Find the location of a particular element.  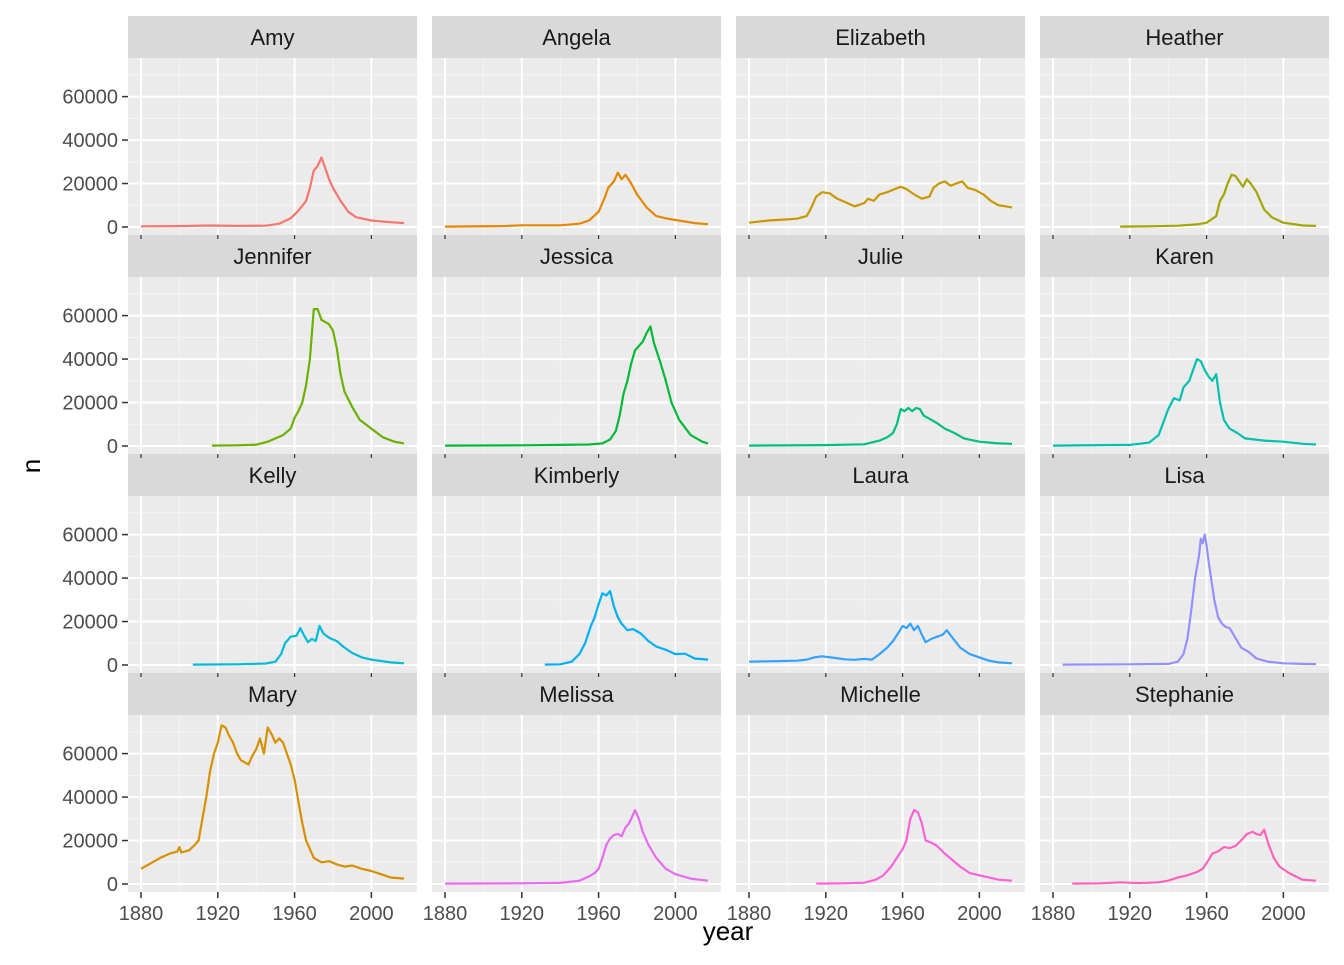

series-line-jessica is located at coordinates (576, 386).